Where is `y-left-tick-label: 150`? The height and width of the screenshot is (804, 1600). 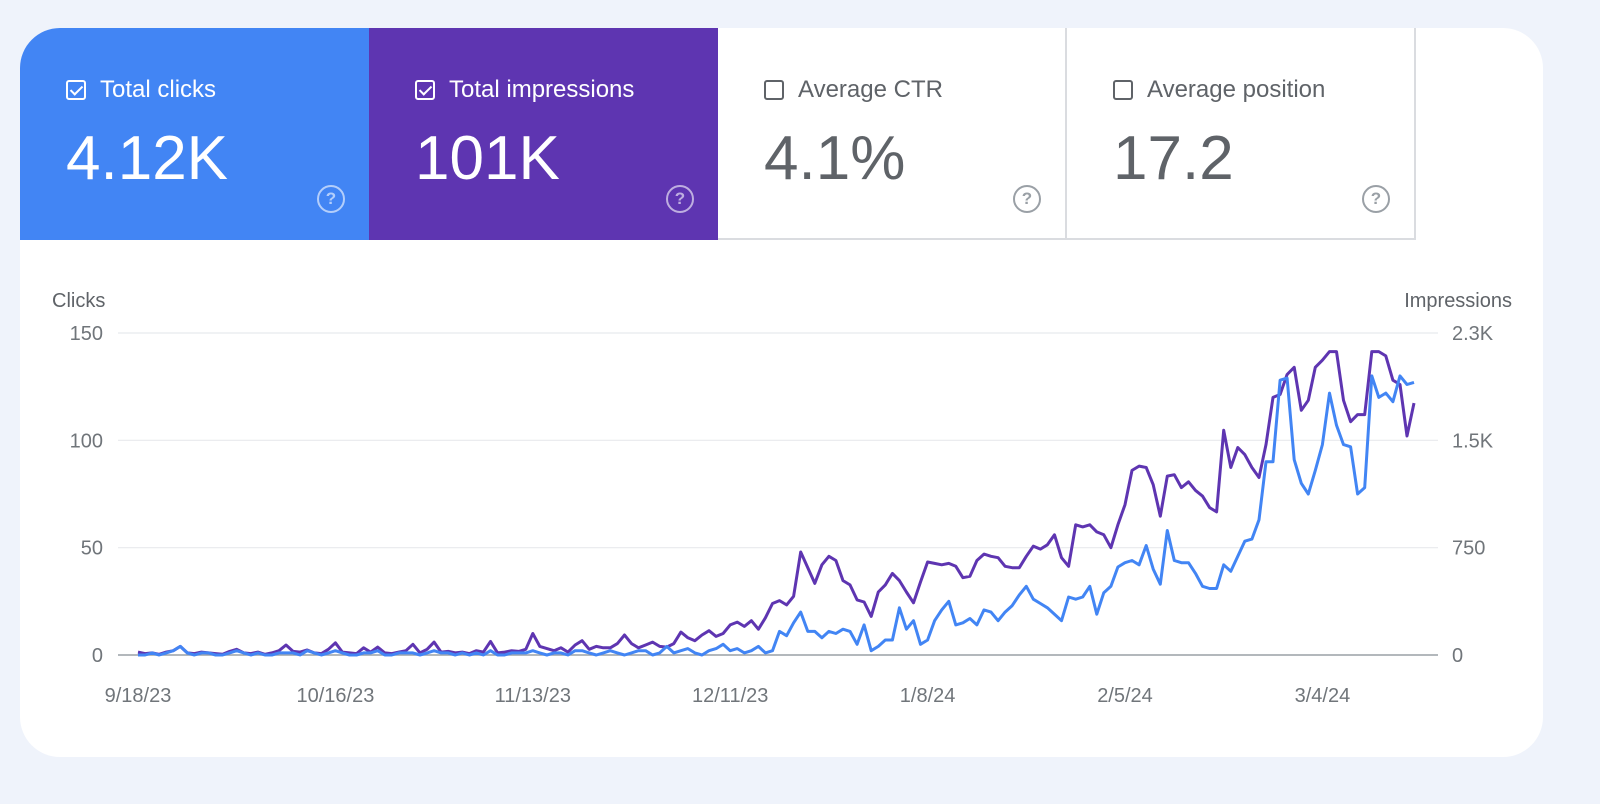
y-left-tick-label: 150 is located at coordinates (86, 334).